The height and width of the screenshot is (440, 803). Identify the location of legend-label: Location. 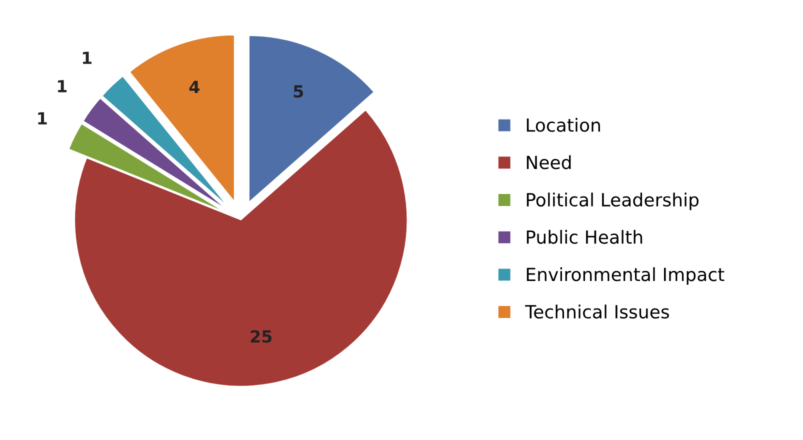
(563, 125).